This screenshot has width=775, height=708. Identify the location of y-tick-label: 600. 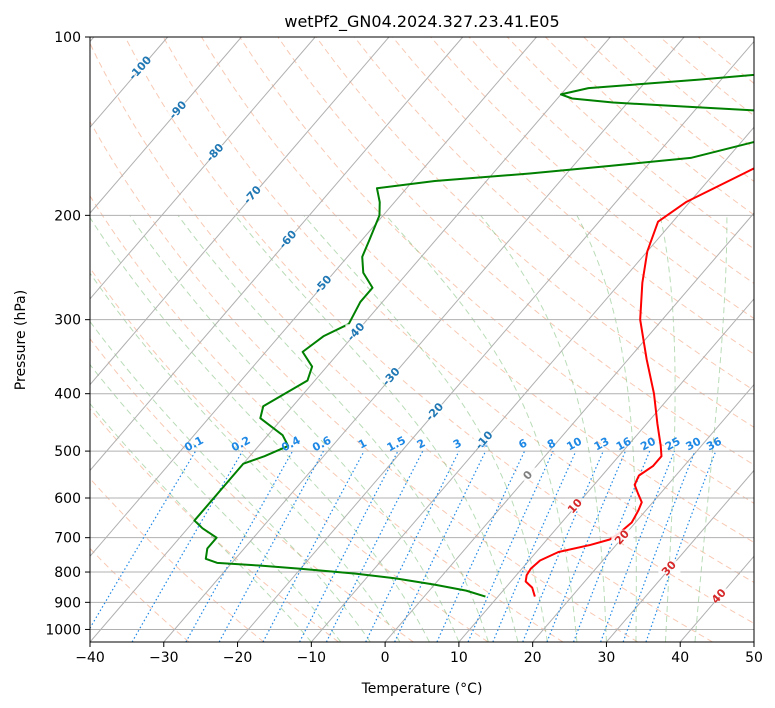
(67, 499).